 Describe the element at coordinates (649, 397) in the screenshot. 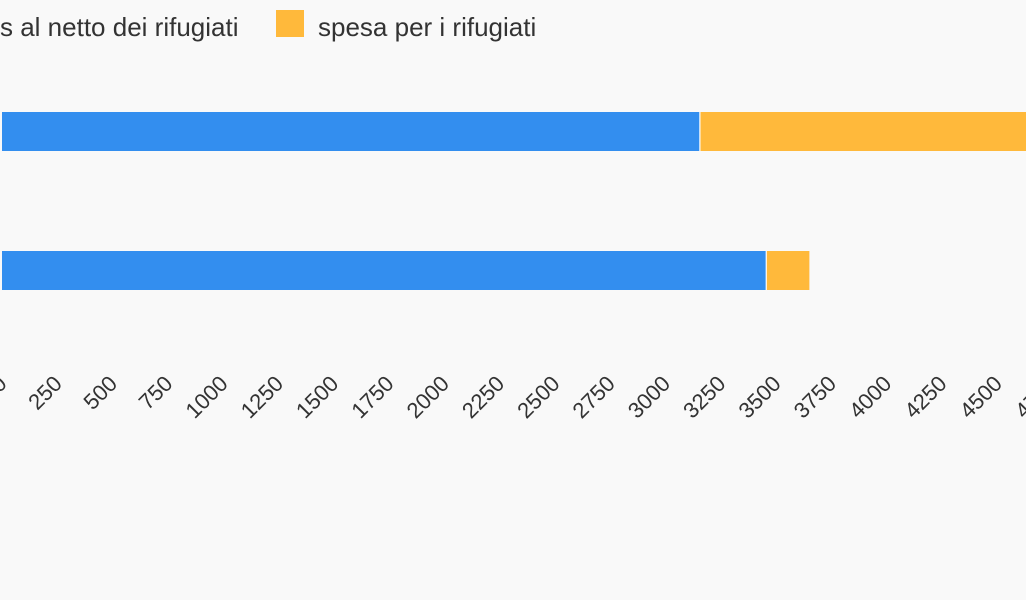

I see `x-tick-label: 3000` at that location.